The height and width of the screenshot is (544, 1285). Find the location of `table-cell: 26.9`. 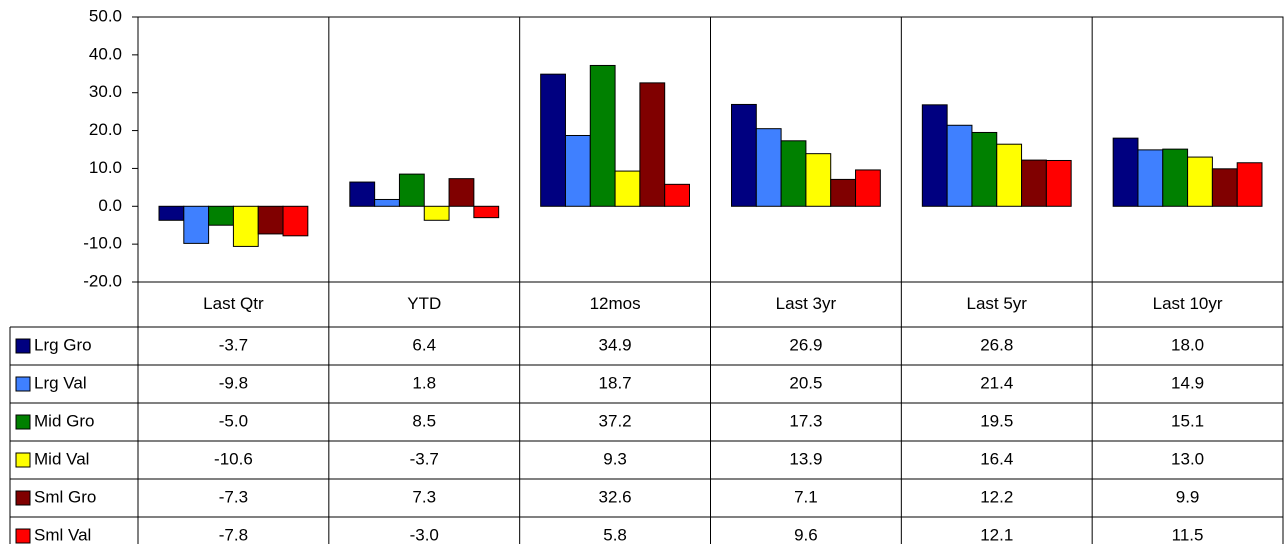

table-cell: 26.9 is located at coordinates (805, 344).